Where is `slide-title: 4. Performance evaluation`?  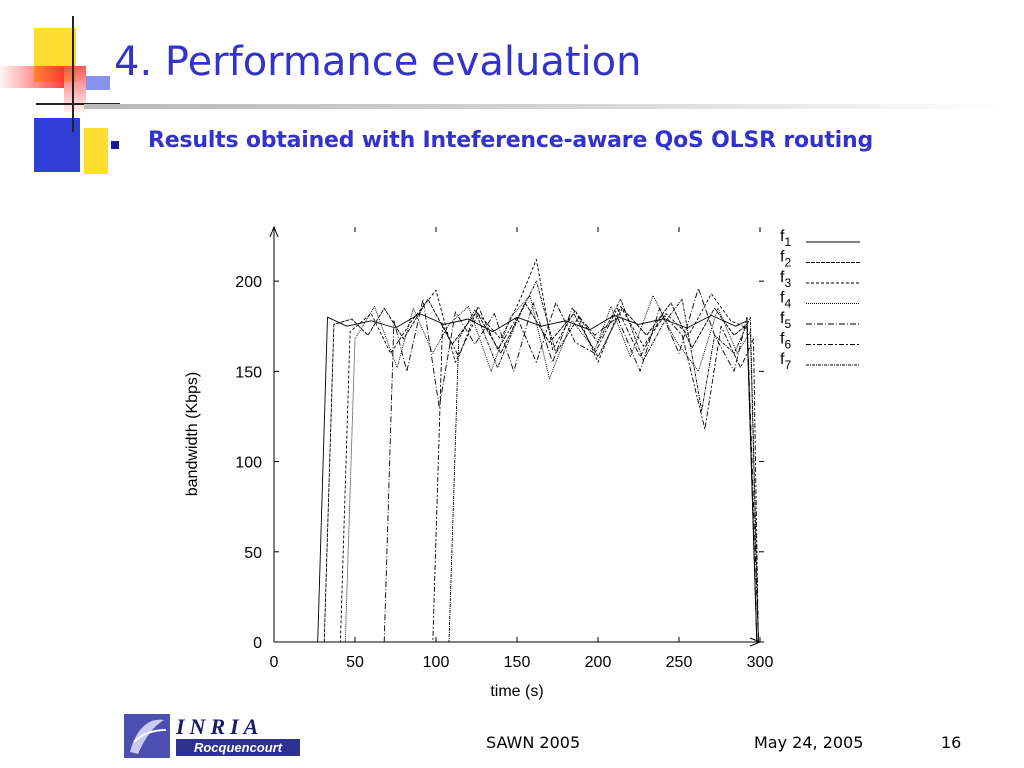 slide-title: 4. Performance evaluation is located at coordinates (378, 62).